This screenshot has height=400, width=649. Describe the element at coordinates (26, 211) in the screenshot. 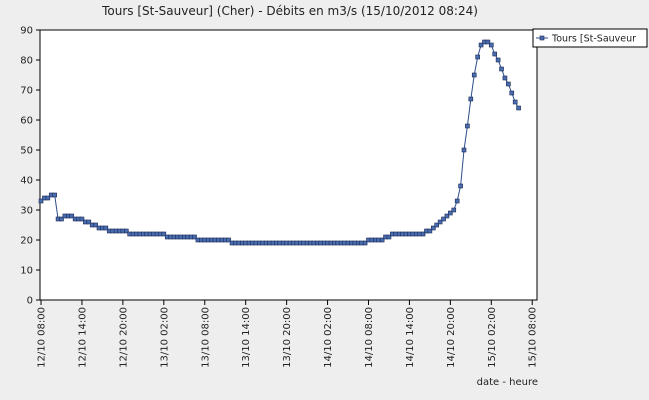

I see `y-tick-label: 30` at that location.